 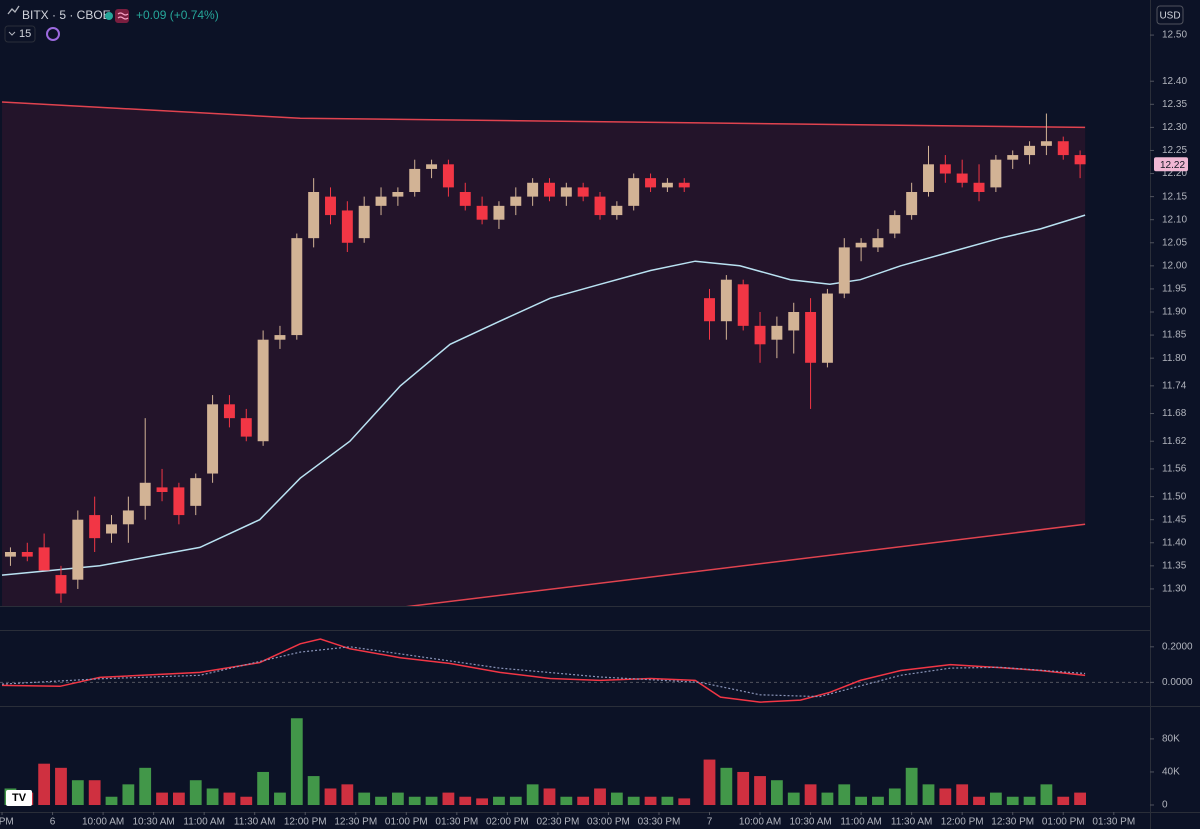 I want to click on y-tick-label: 12.25, so click(x=1174, y=150).